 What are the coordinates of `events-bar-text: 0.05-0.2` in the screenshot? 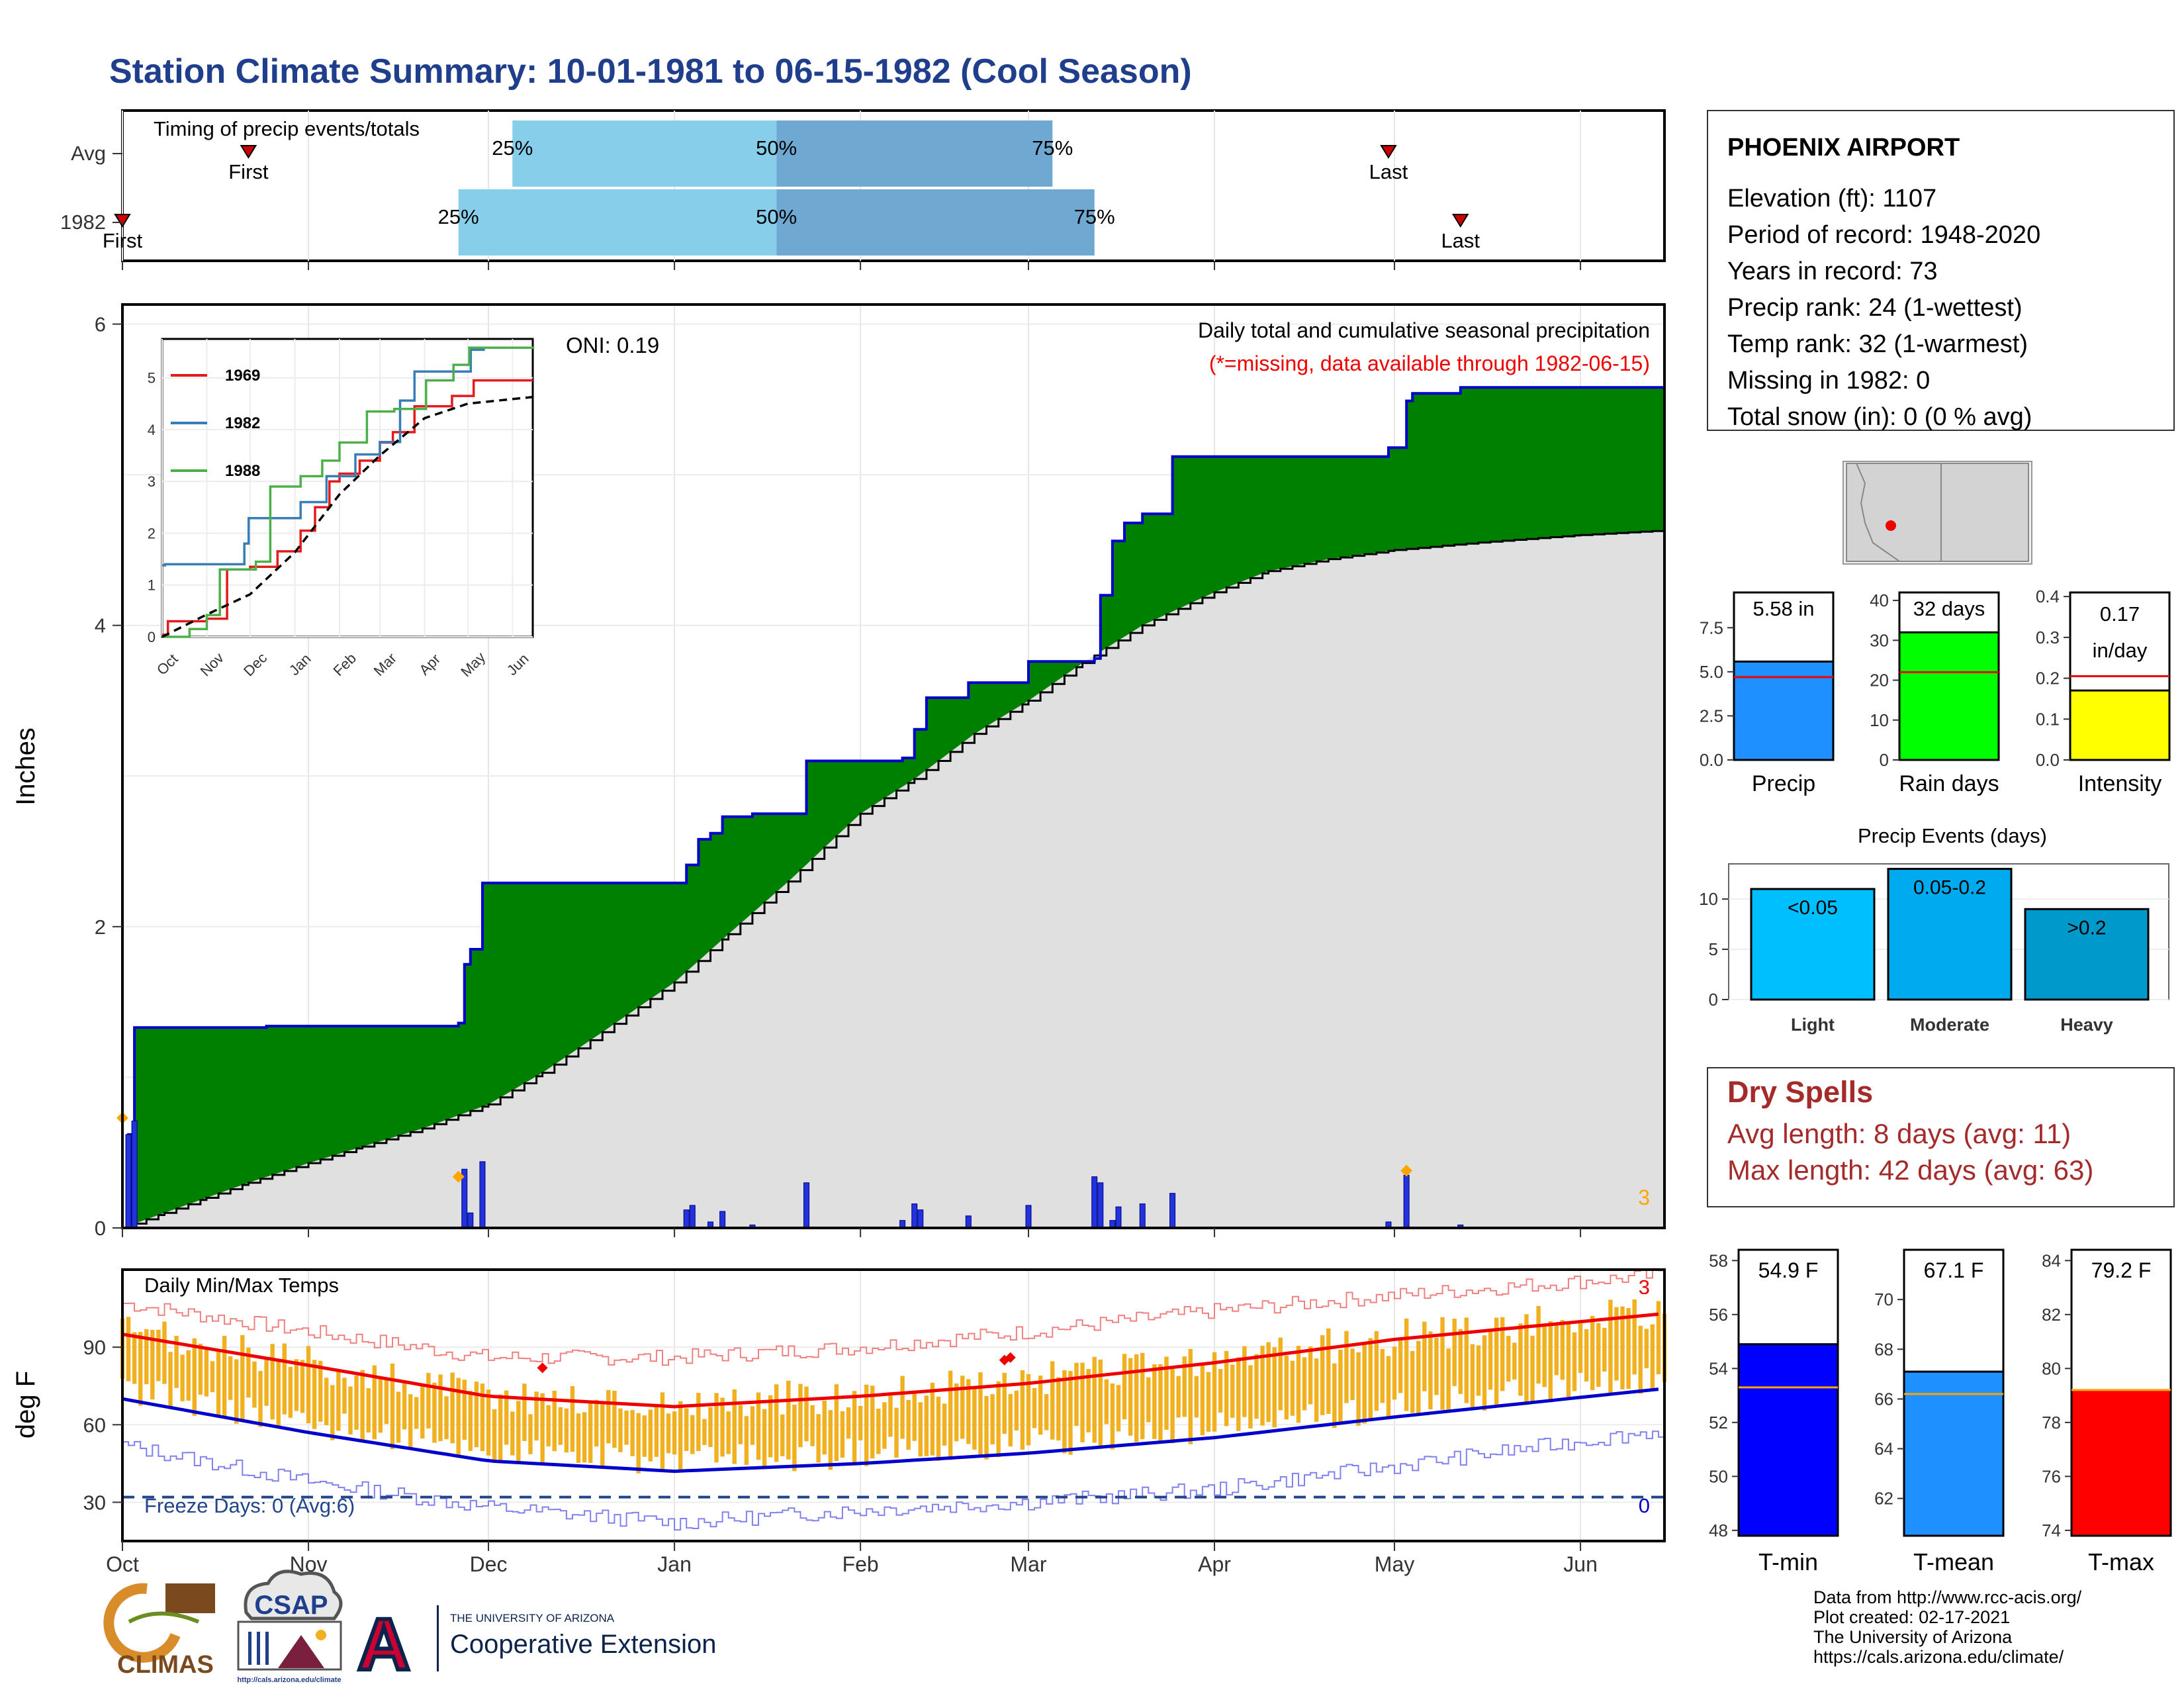 It's located at (1949, 888).